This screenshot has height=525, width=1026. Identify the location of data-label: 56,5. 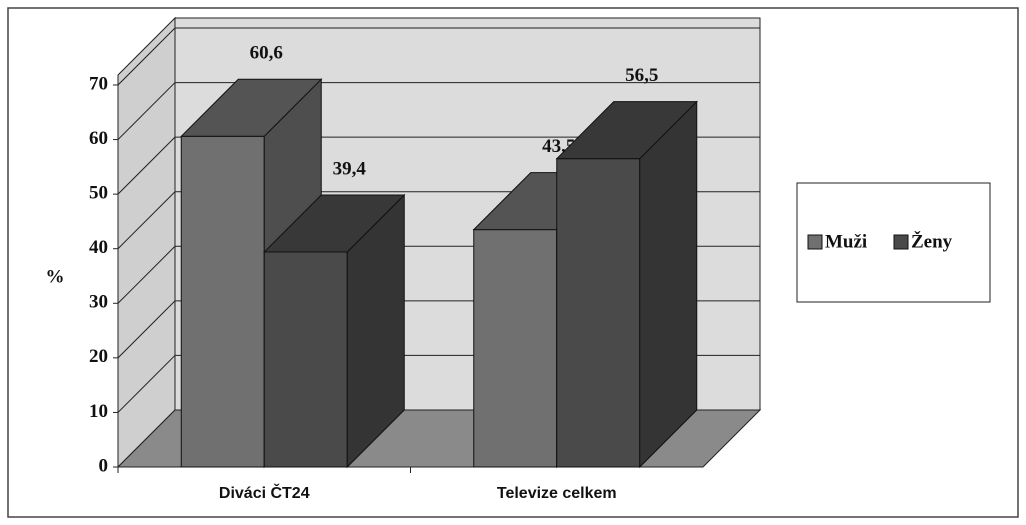
(641, 75).